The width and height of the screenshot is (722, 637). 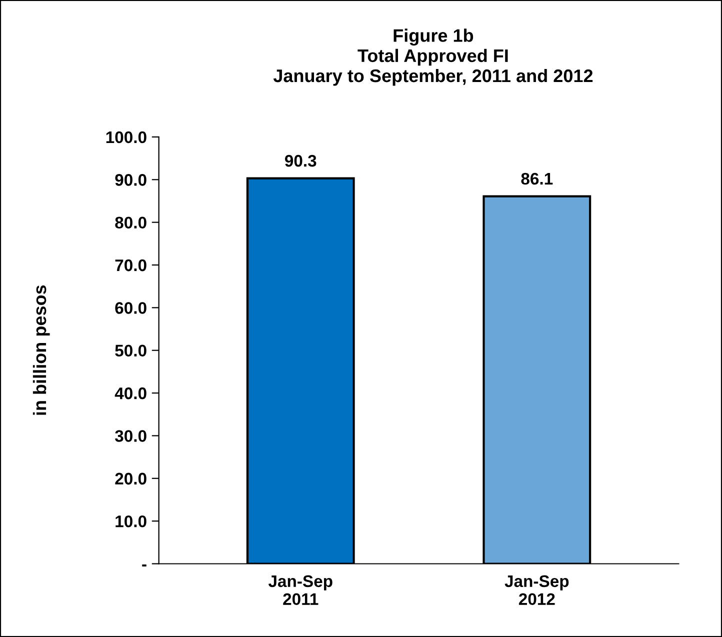 What do you see at coordinates (41, 350) in the screenshot?
I see `y-axis-title: in billion pesos` at bounding box center [41, 350].